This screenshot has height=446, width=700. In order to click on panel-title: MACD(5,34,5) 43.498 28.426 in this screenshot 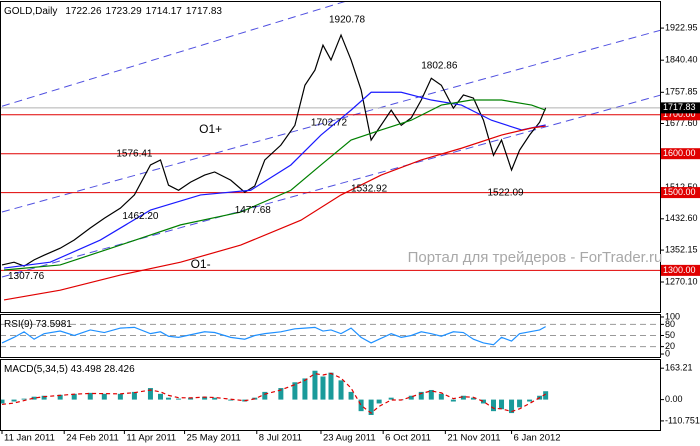, I will do `click(69, 369)`.